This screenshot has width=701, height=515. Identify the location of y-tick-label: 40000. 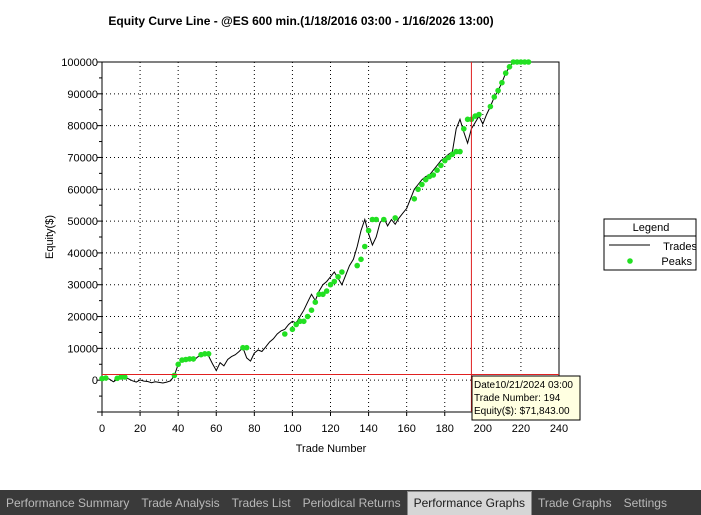
(82, 254).